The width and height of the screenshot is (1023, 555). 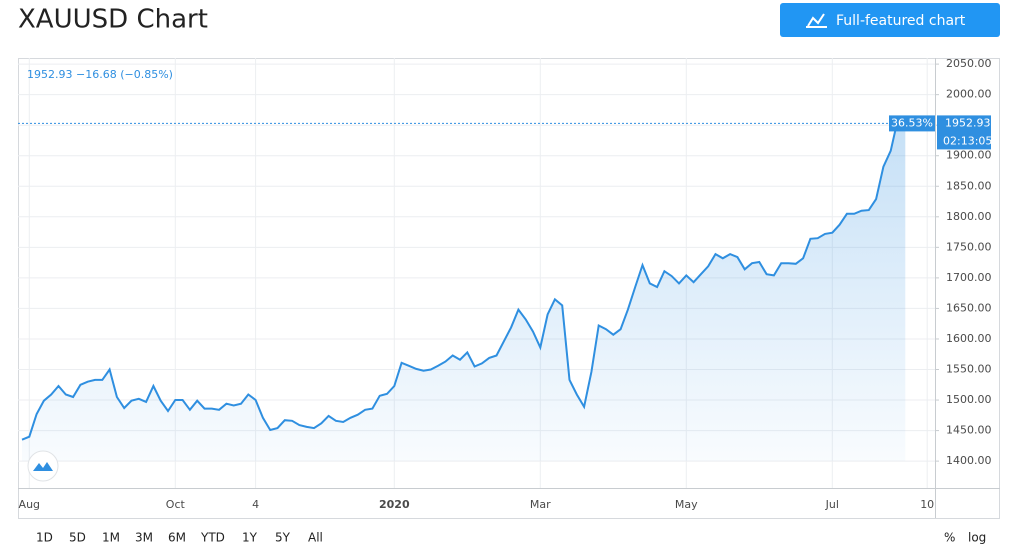 I want to click on logo, so click(x=43, y=466).